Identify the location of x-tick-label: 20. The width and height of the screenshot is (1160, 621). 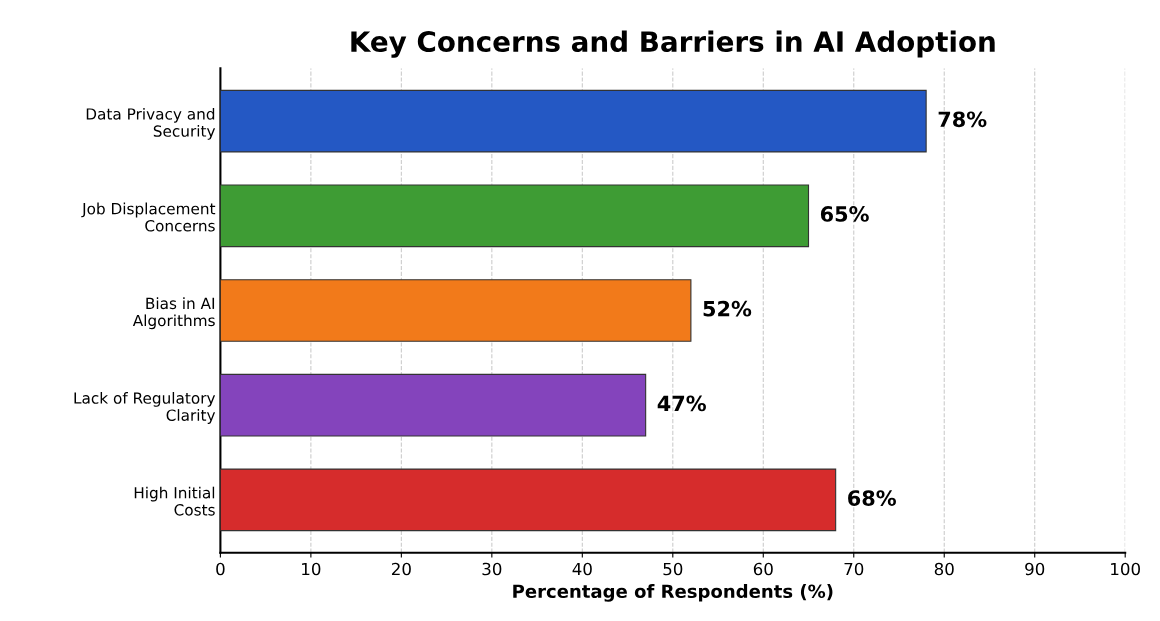
(401, 569).